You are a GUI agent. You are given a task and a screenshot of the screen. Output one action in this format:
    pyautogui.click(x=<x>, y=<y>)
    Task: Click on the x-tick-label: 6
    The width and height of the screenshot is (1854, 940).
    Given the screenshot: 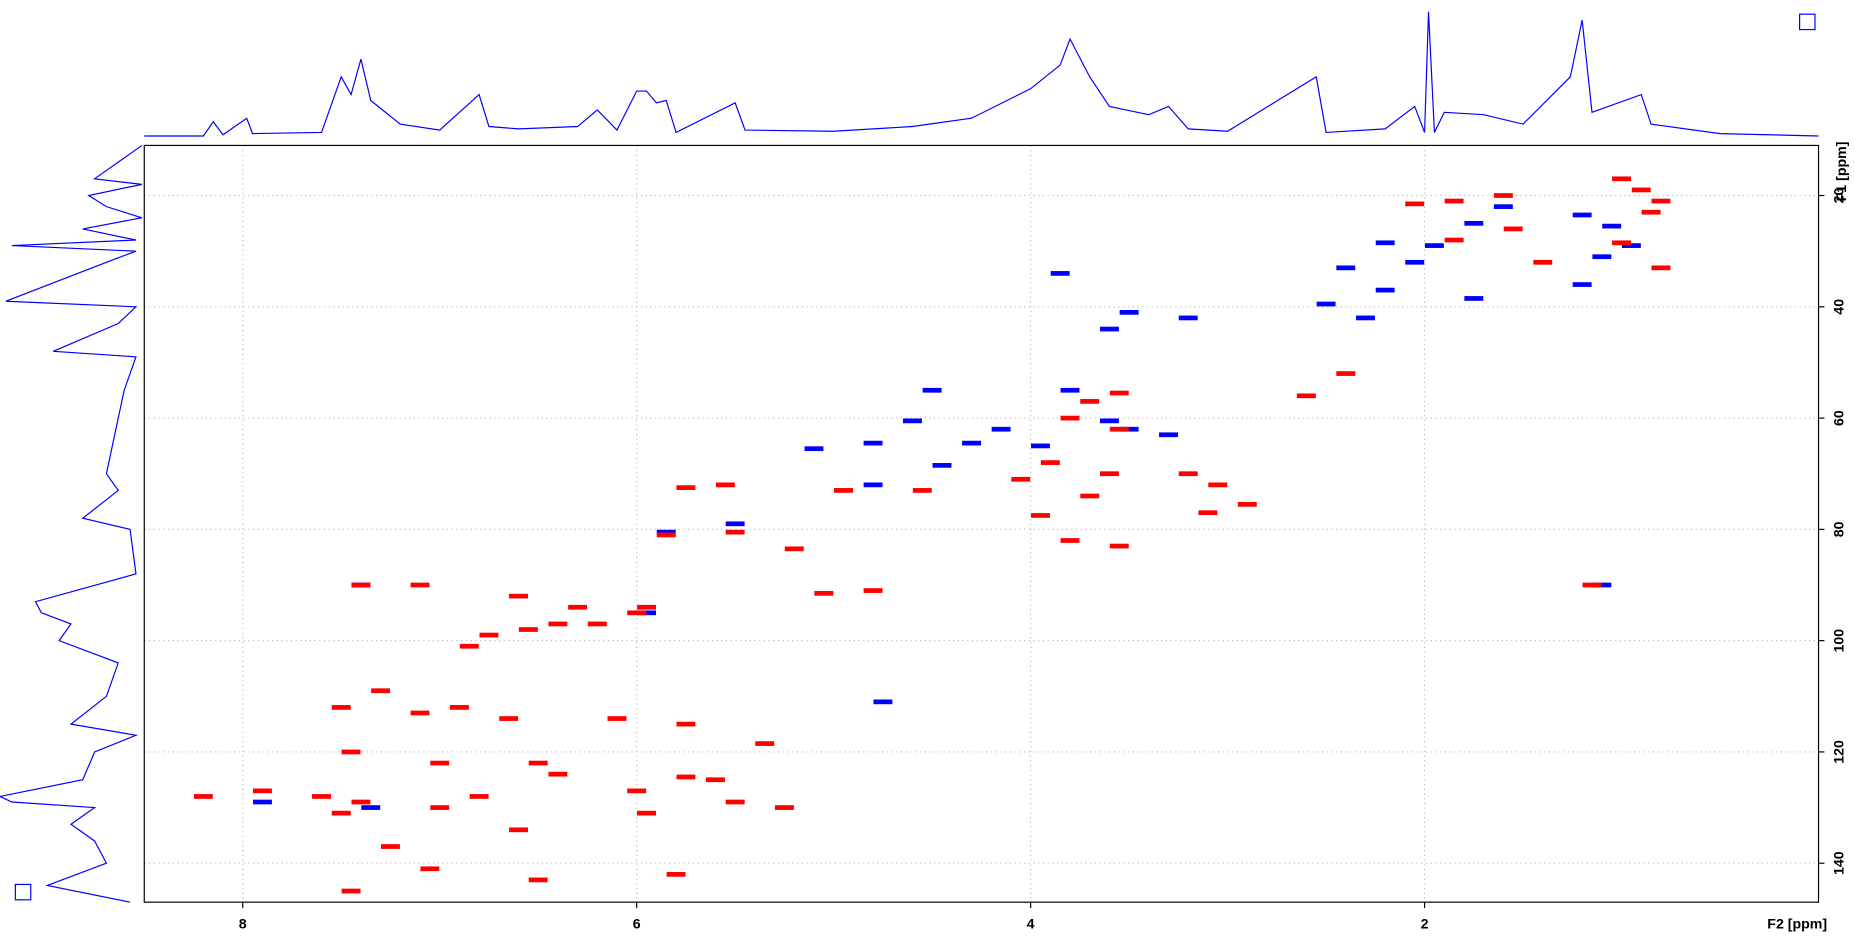 What is the action you would take?
    pyautogui.click(x=637, y=924)
    